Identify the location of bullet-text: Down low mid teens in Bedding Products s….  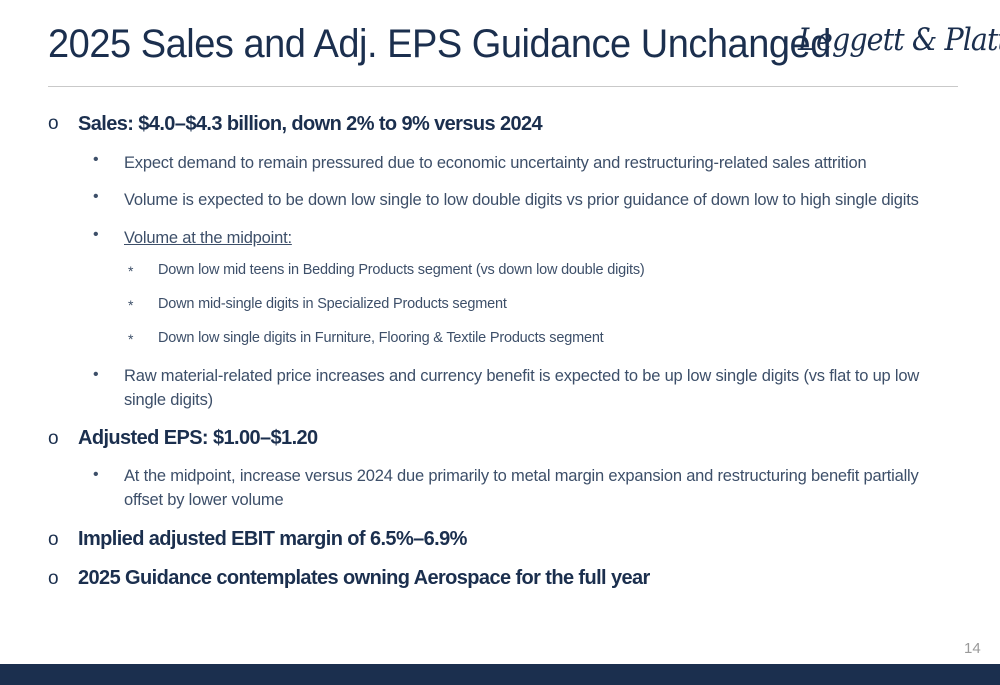
(401, 270).